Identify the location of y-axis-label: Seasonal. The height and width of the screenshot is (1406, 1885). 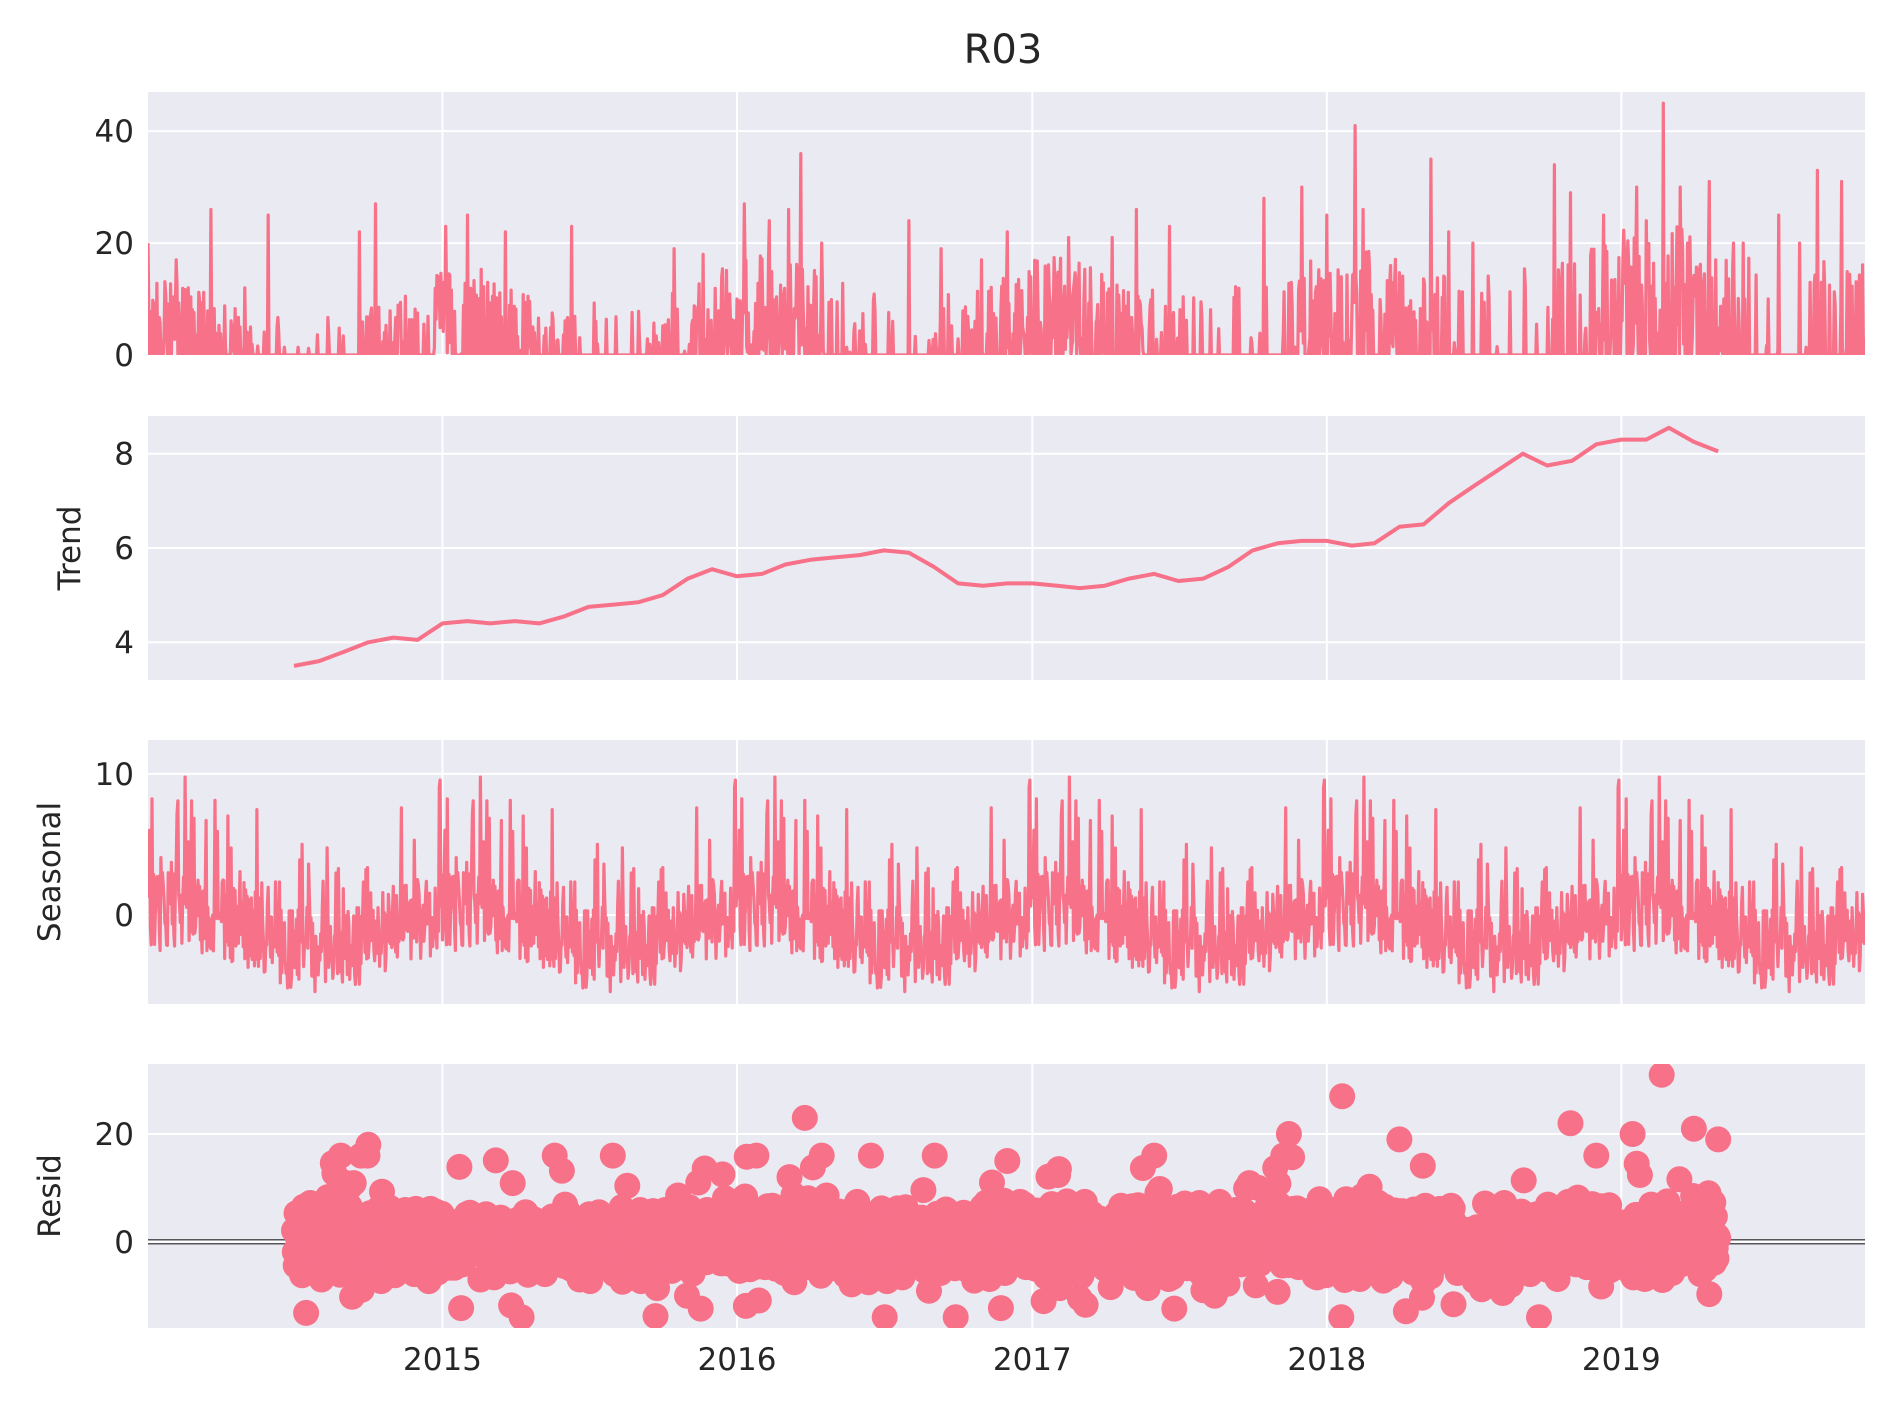
(50, 872).